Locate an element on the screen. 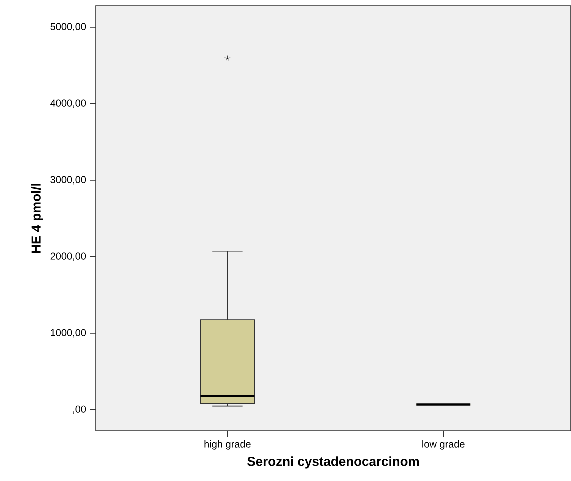  y-tick-label: 3000,00 is located at coordinates (68, 180).